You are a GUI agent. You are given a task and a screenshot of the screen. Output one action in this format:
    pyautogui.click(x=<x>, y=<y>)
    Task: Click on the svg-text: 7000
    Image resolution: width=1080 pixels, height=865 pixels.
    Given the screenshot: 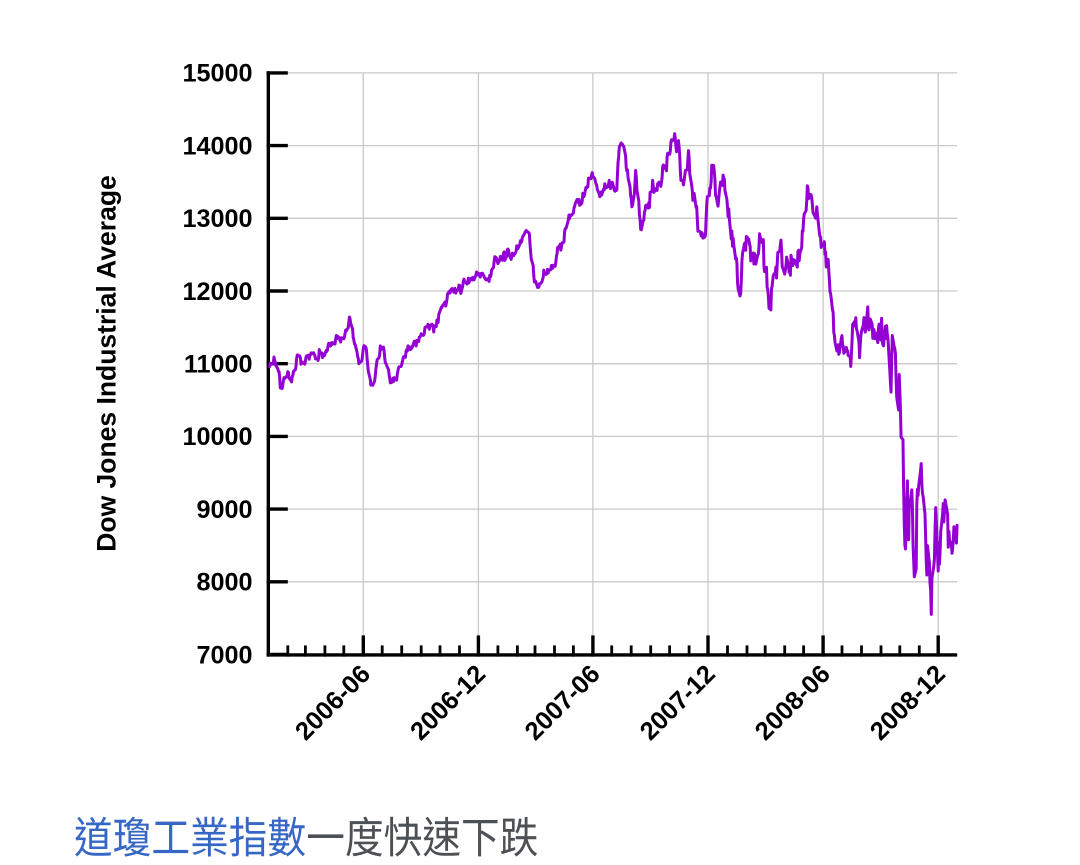 What is the action you would take?
    pyautogui.click(x=224, y=655)
    